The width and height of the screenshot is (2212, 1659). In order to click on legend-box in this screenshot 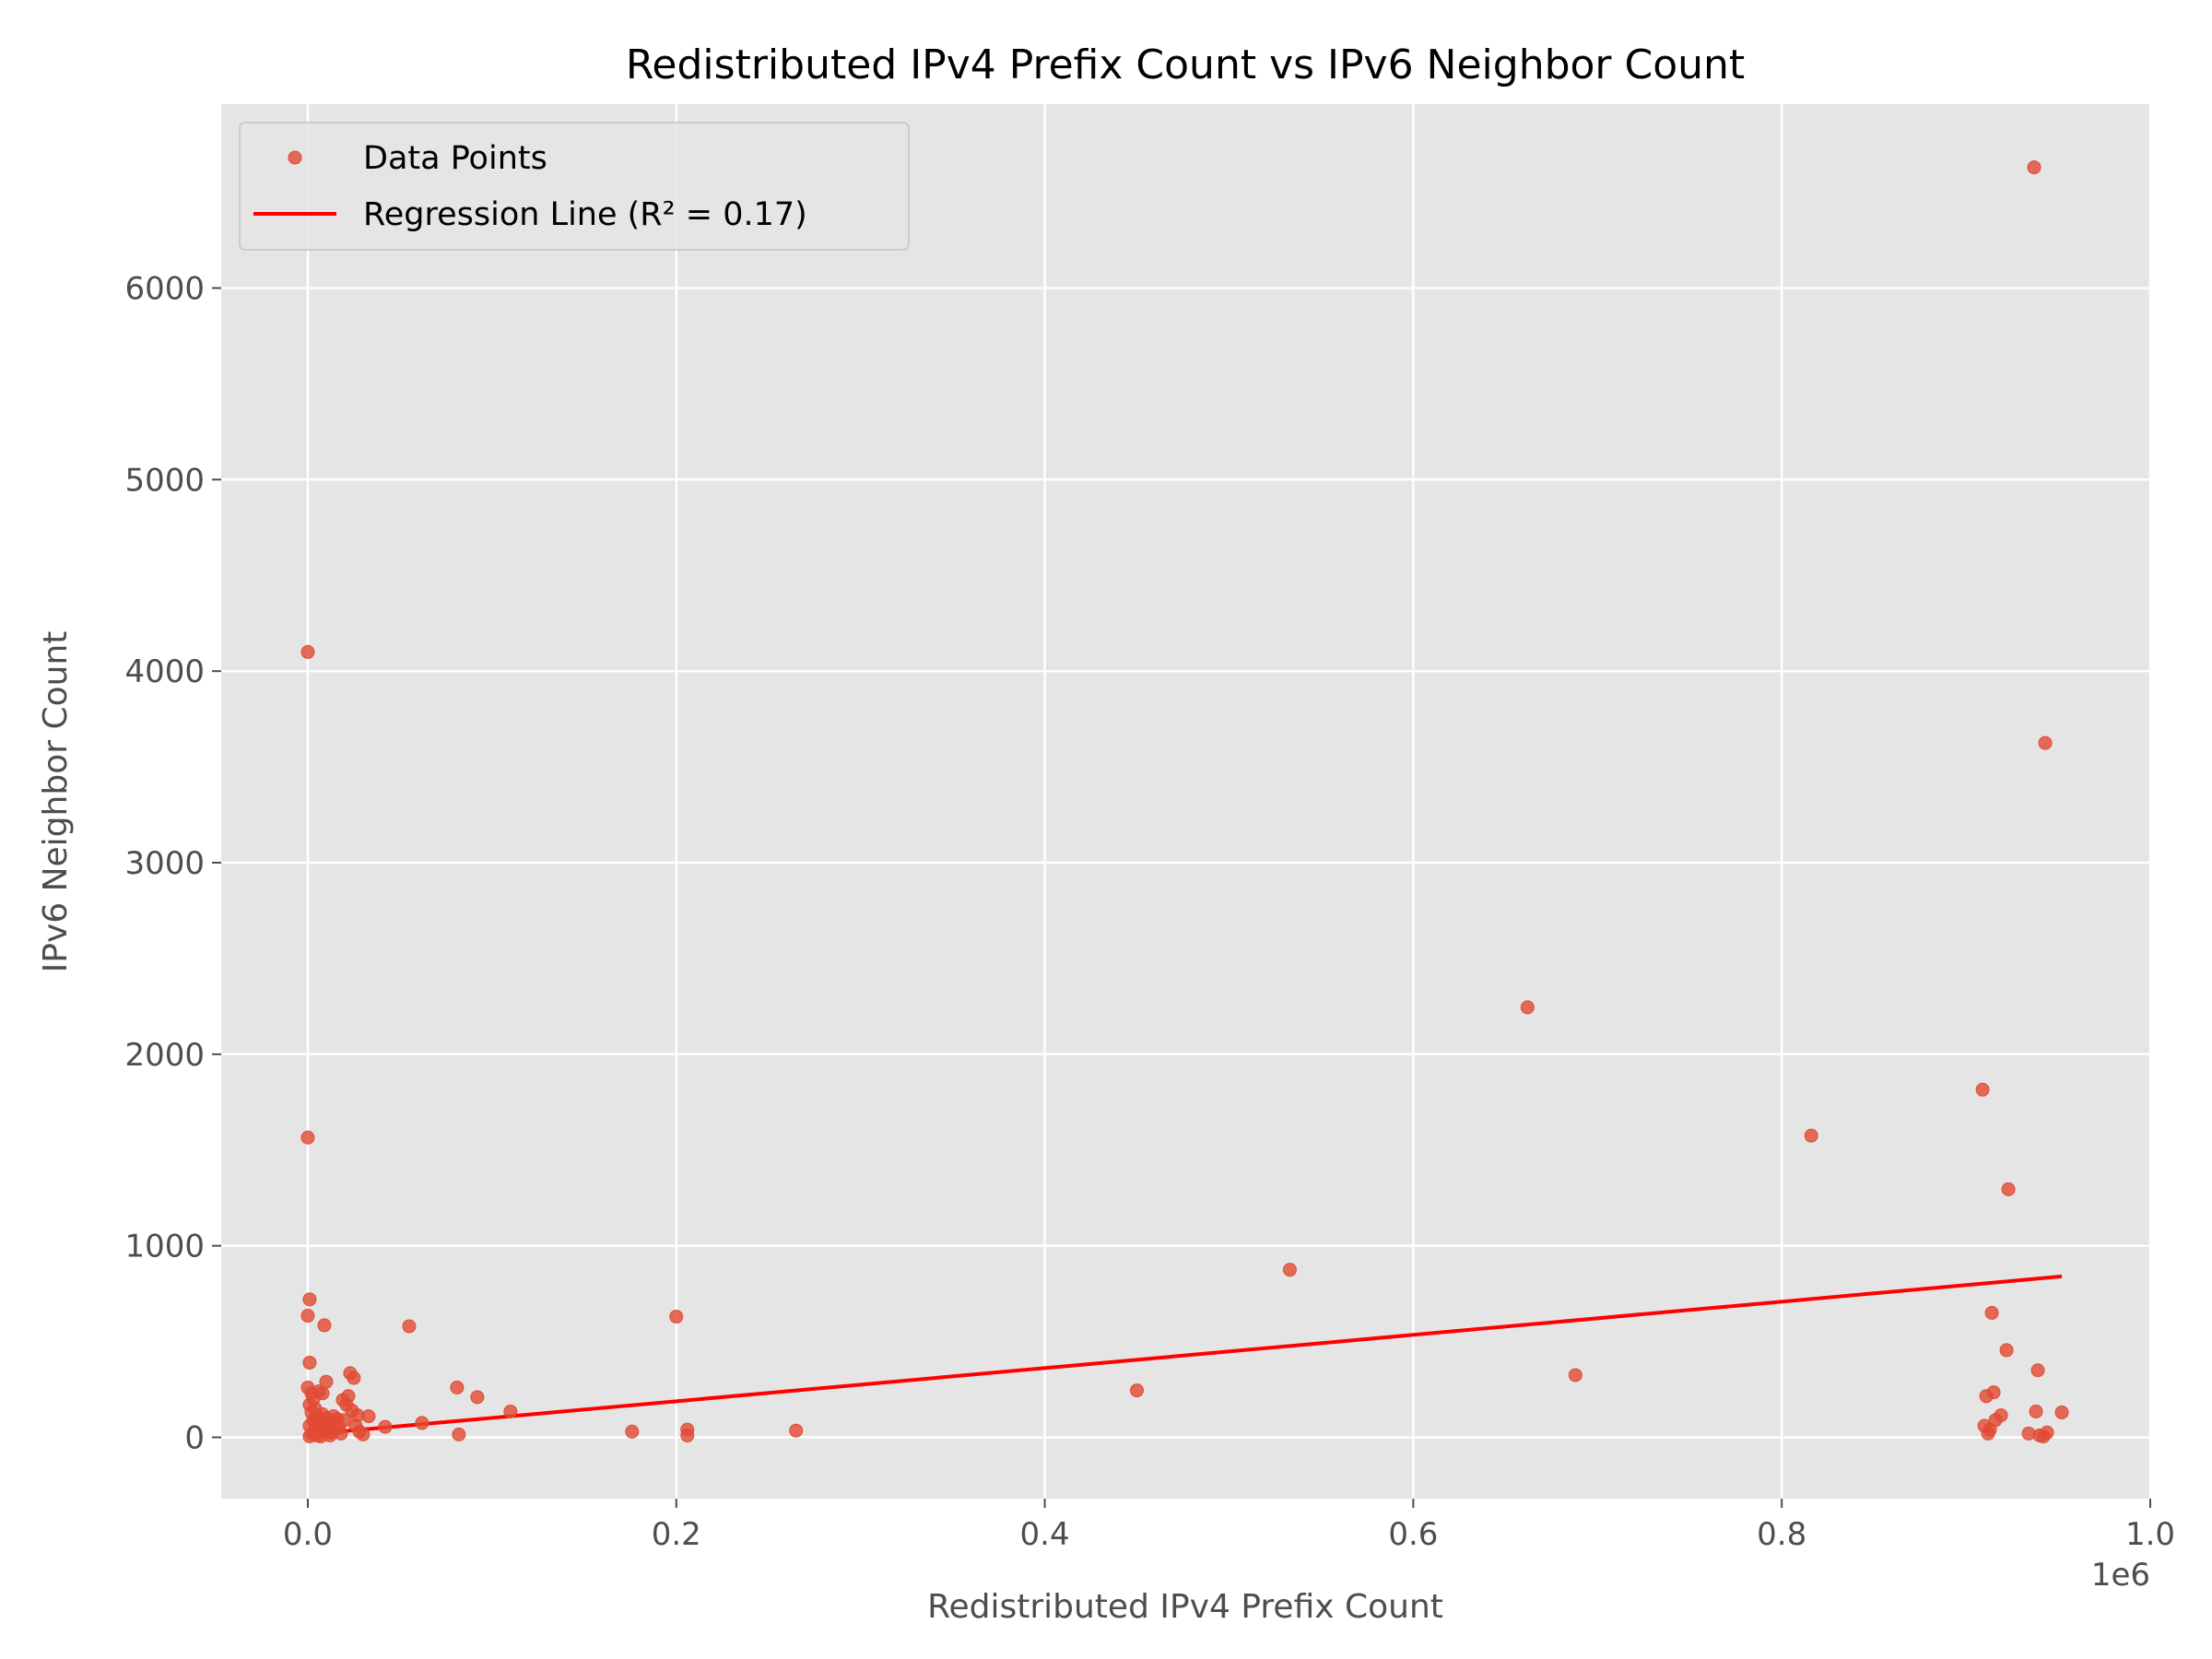, I will do `click(574, 186)`.